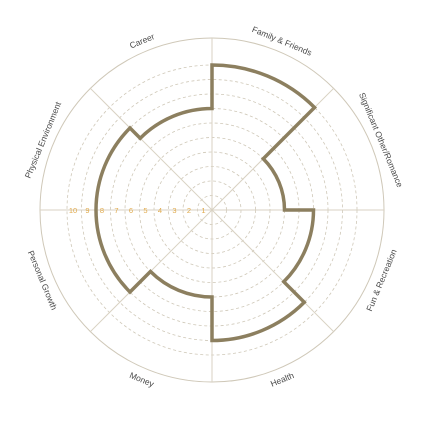  Describe the element at coordinates (381, 140) in the screenshot. I see `category-label: Significant Other/Romance` at that location.